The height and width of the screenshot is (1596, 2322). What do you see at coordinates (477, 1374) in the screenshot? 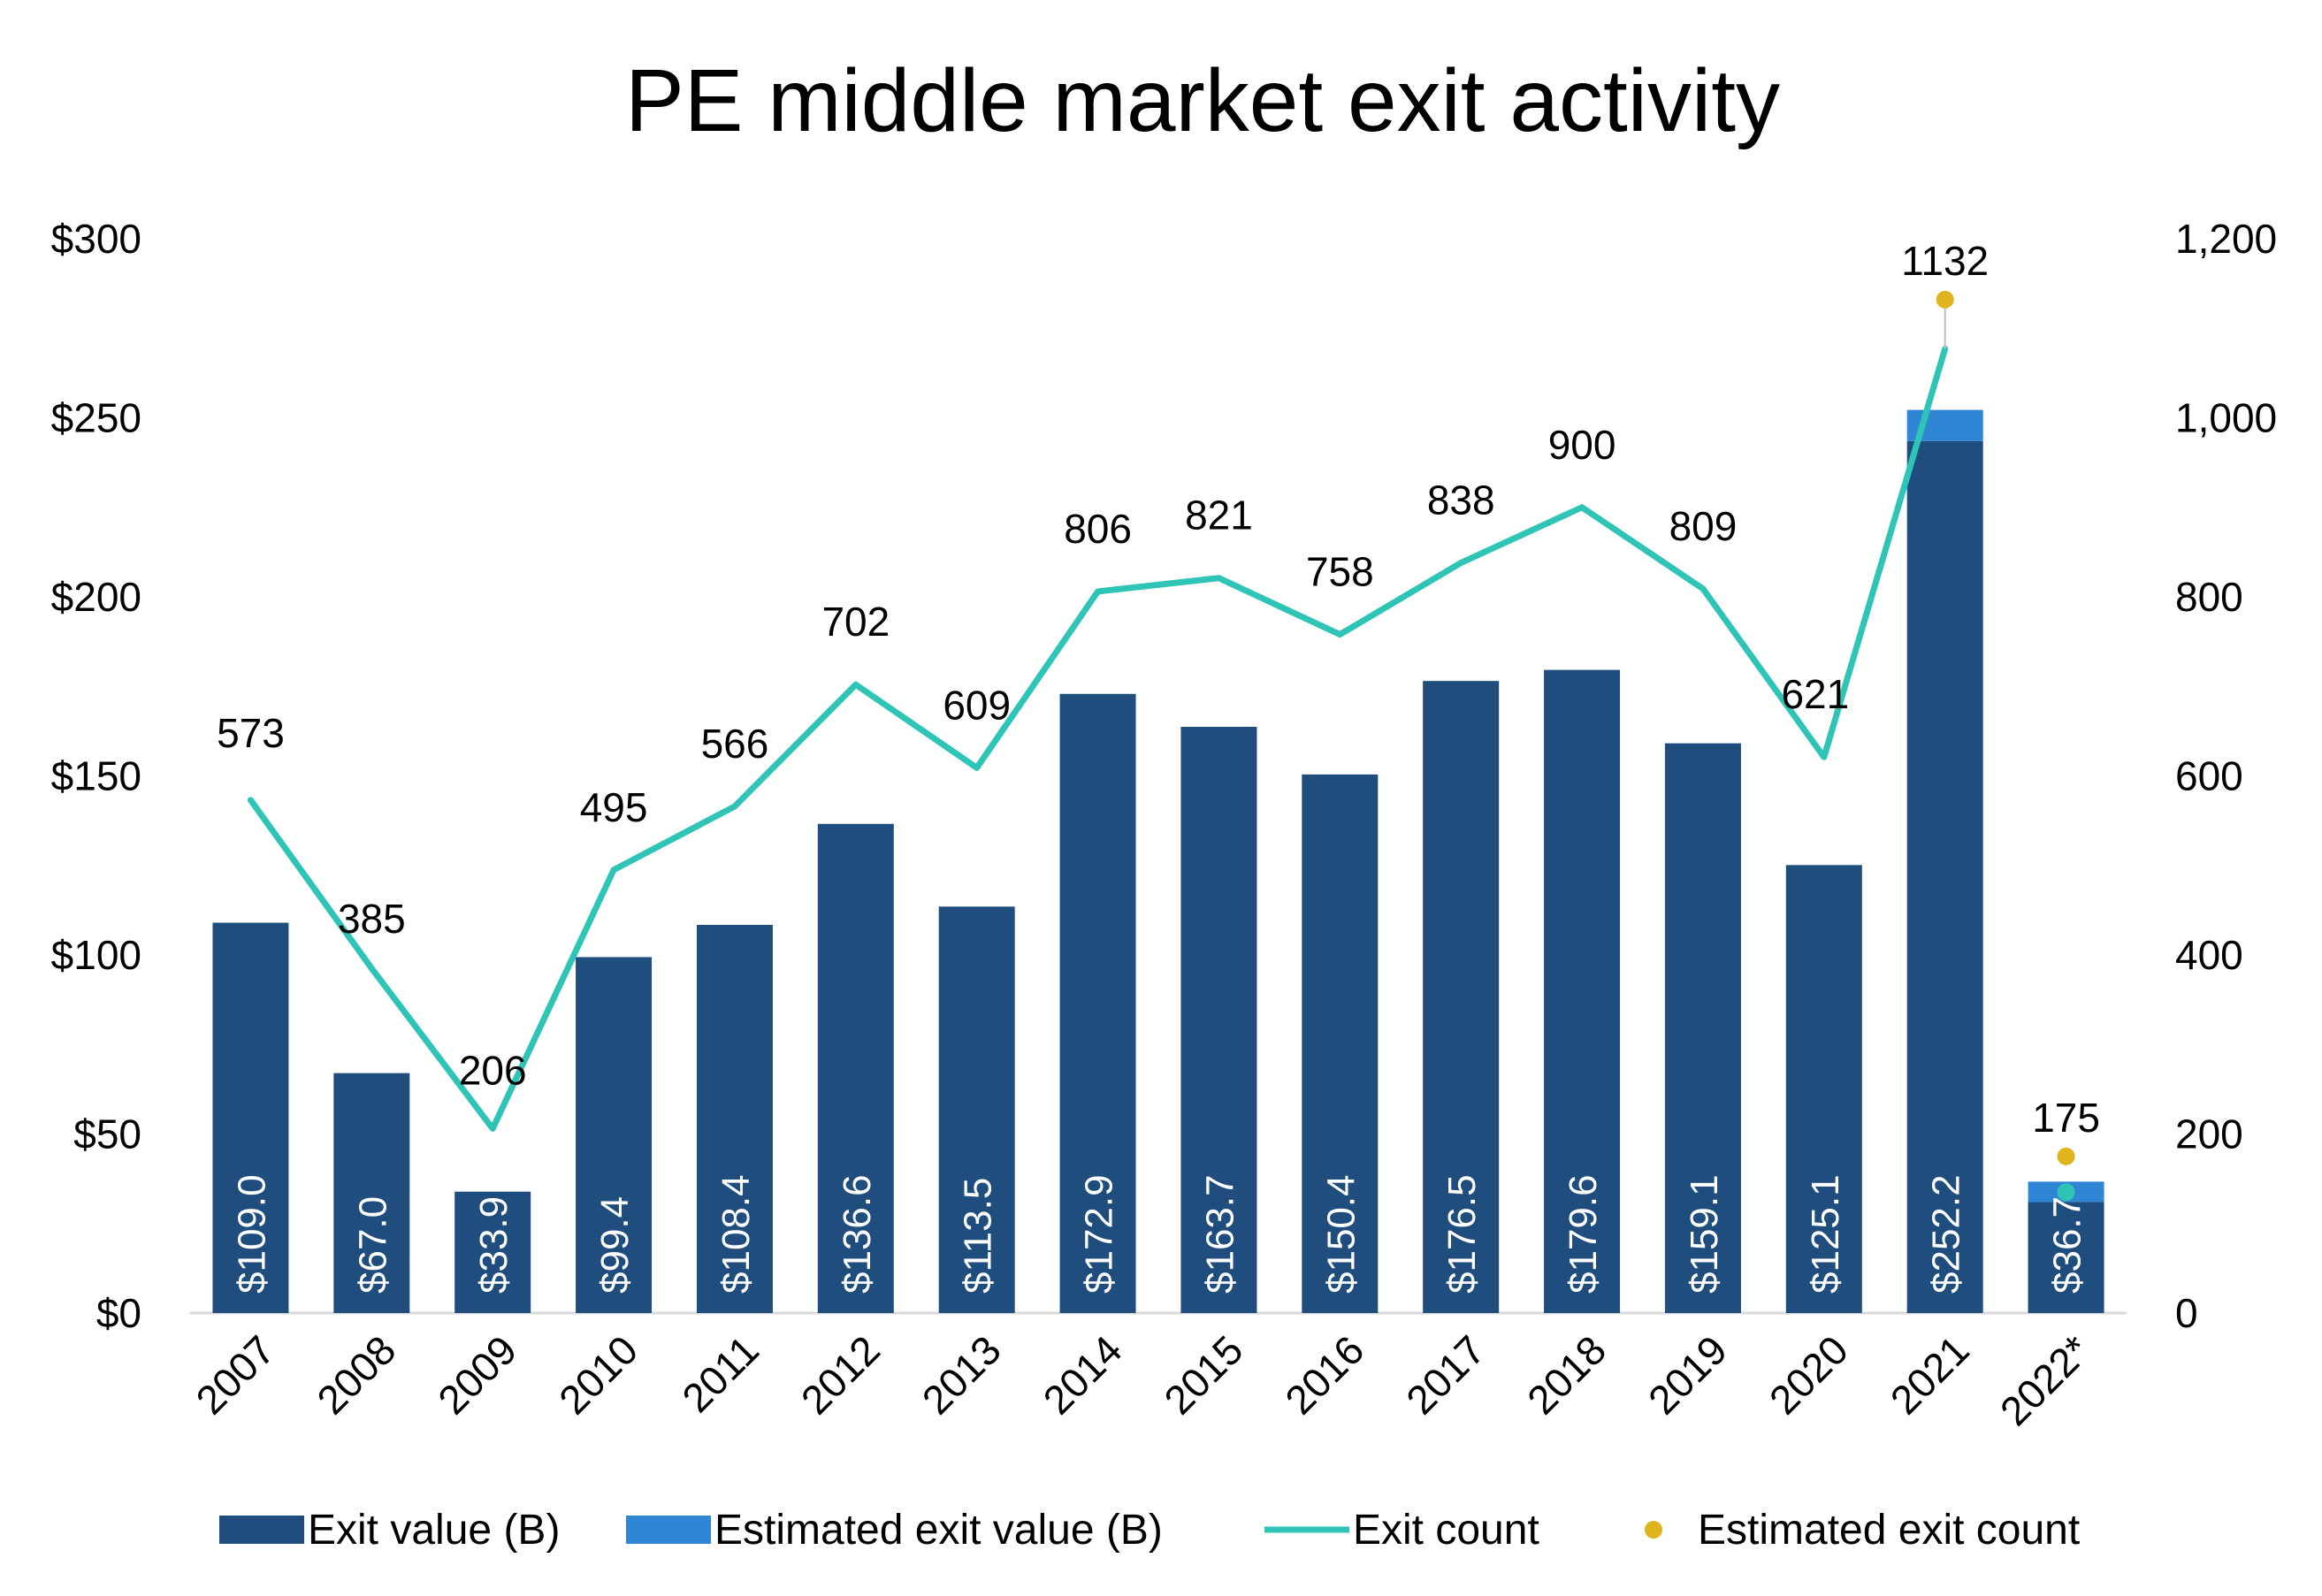
I see `x-tick-label: 2009` at bounding box center [477, 1374].